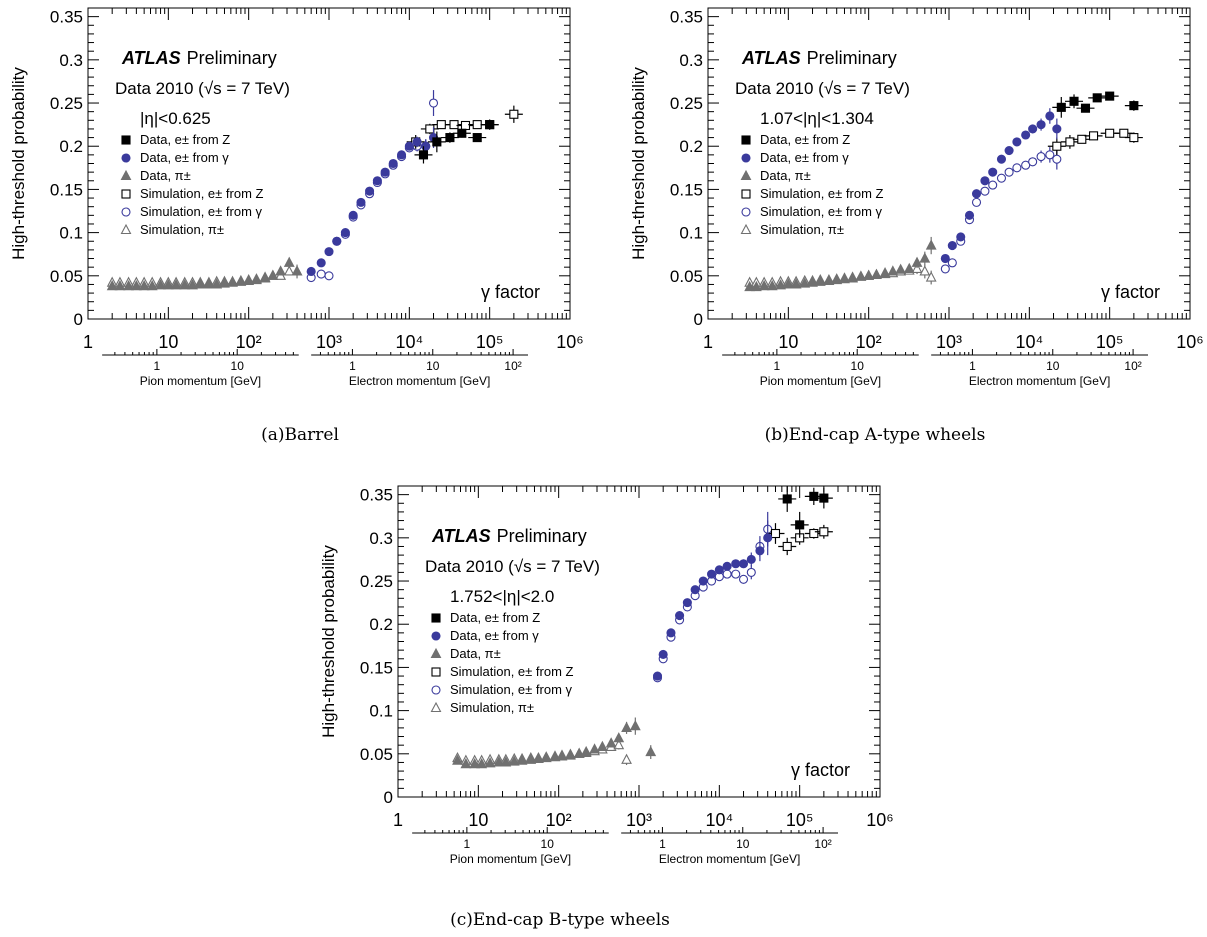  Describe the element at coordinates (1132, 366) in the screenshot. I see `electron-tick-label: 10²` at that location.